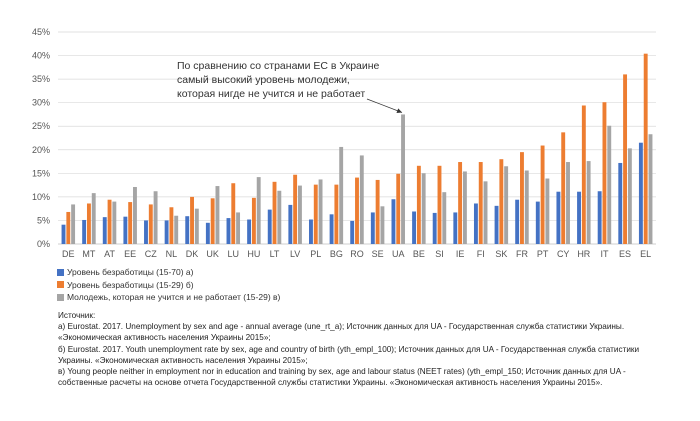  I want to click on x-tick-label: AT, so click(109, 254).